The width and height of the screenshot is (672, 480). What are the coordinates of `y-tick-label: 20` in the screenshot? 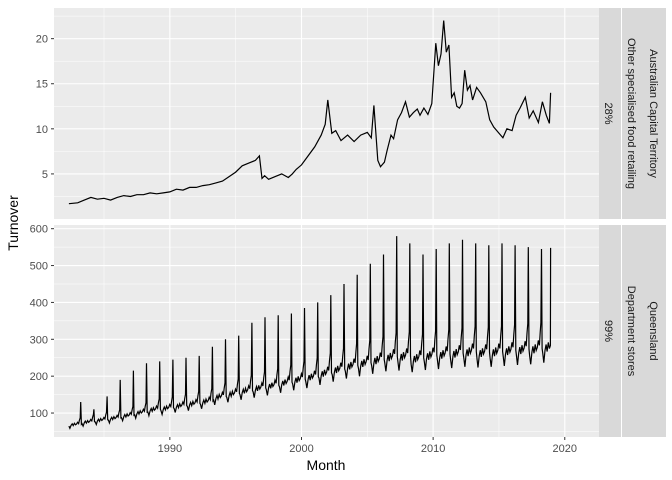 It's located at (42, 40).